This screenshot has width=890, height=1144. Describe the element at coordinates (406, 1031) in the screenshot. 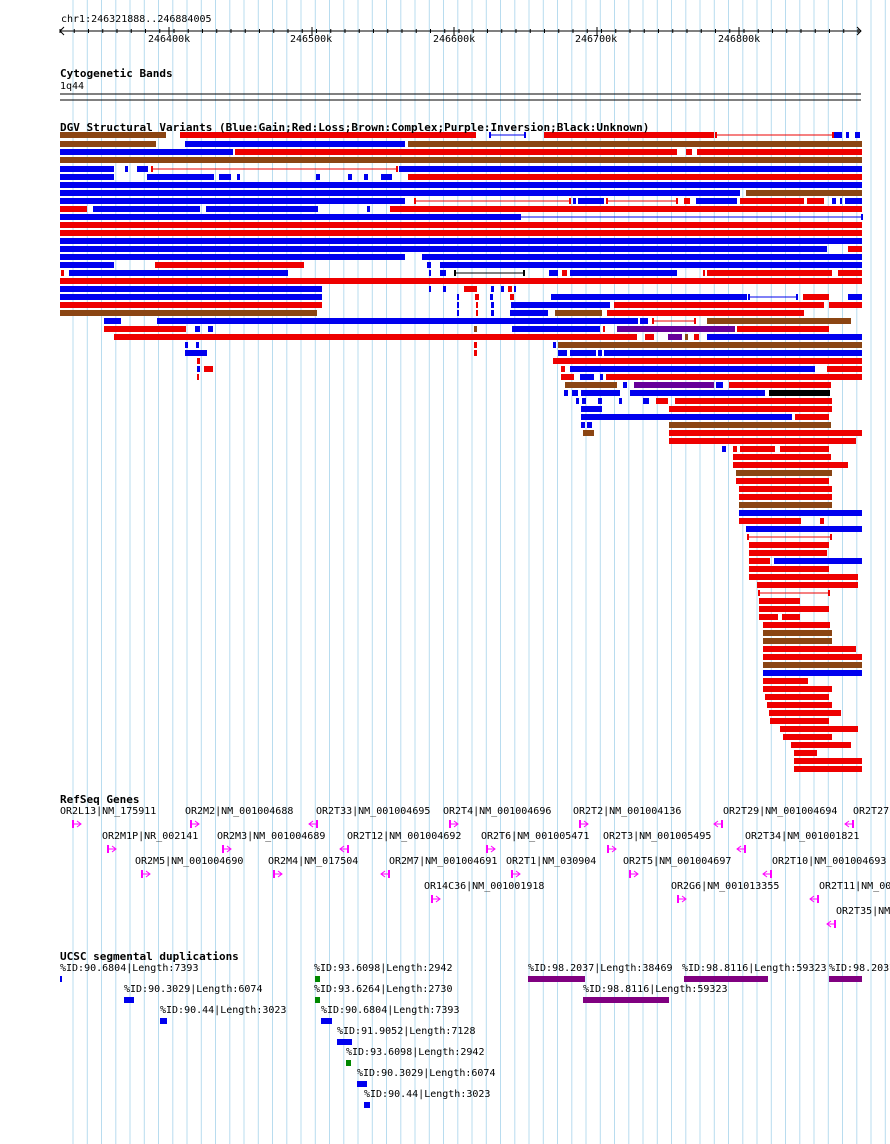

I see `segdup-label: %ID:91.9052|Length:7128` at that location.